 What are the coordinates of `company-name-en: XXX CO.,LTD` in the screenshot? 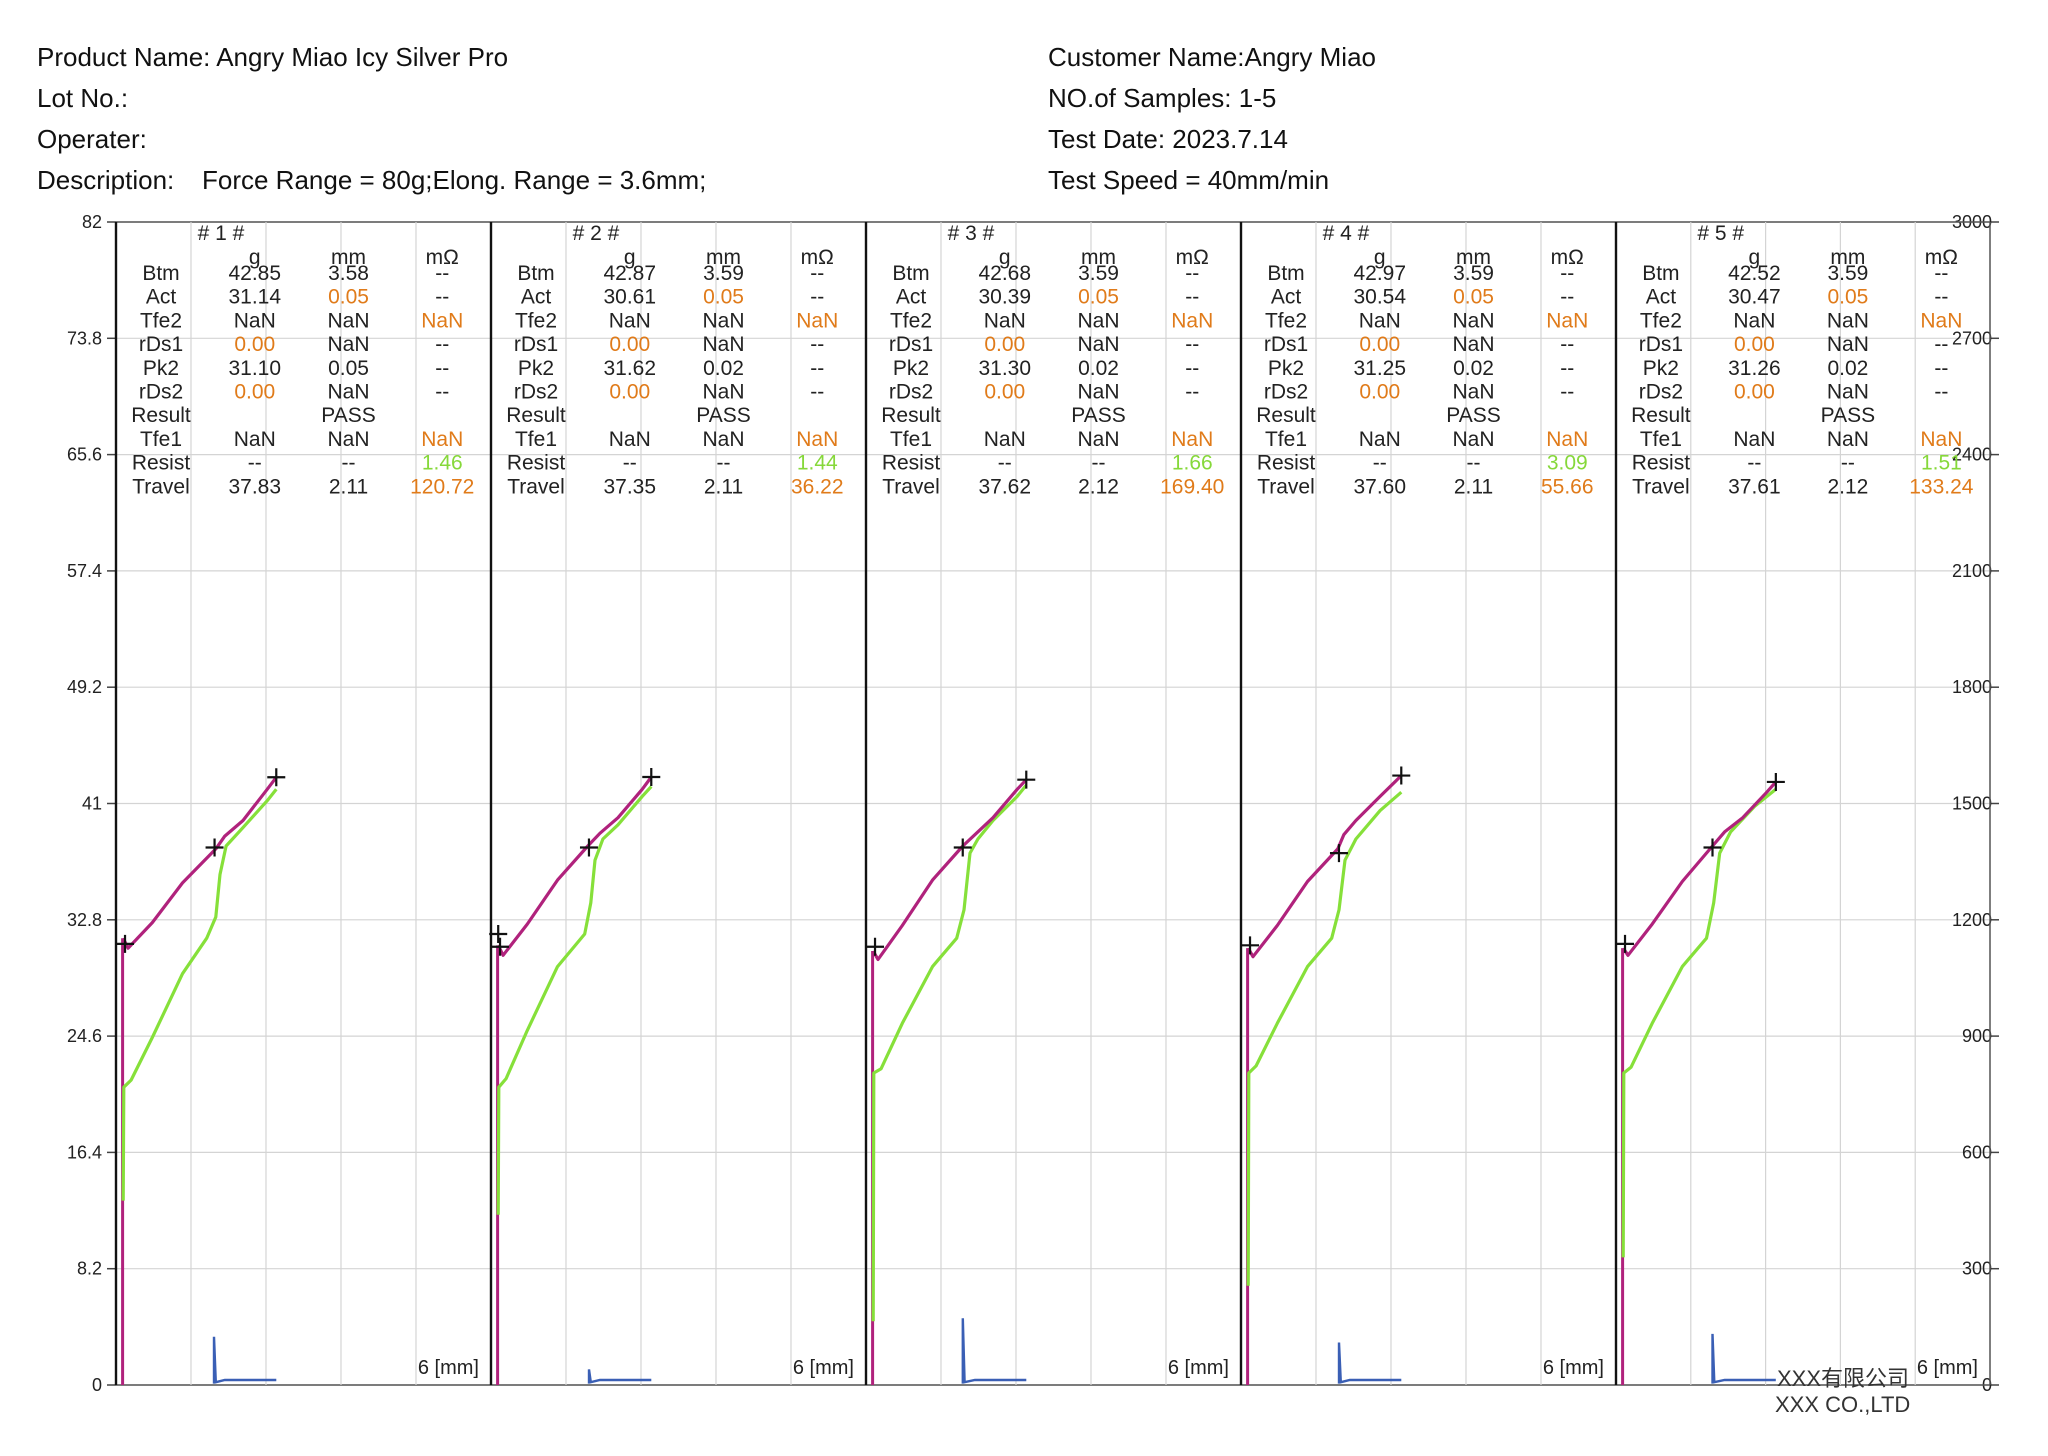 It's located at (1842, 1404).